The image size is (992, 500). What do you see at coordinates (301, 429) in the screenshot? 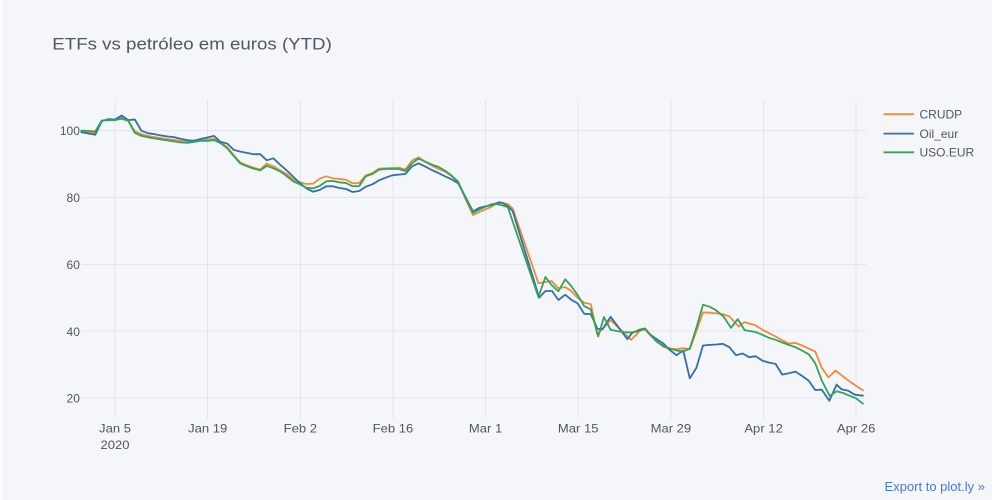
I see `svg-text: Feb 2` at bounding box center [301, 429].